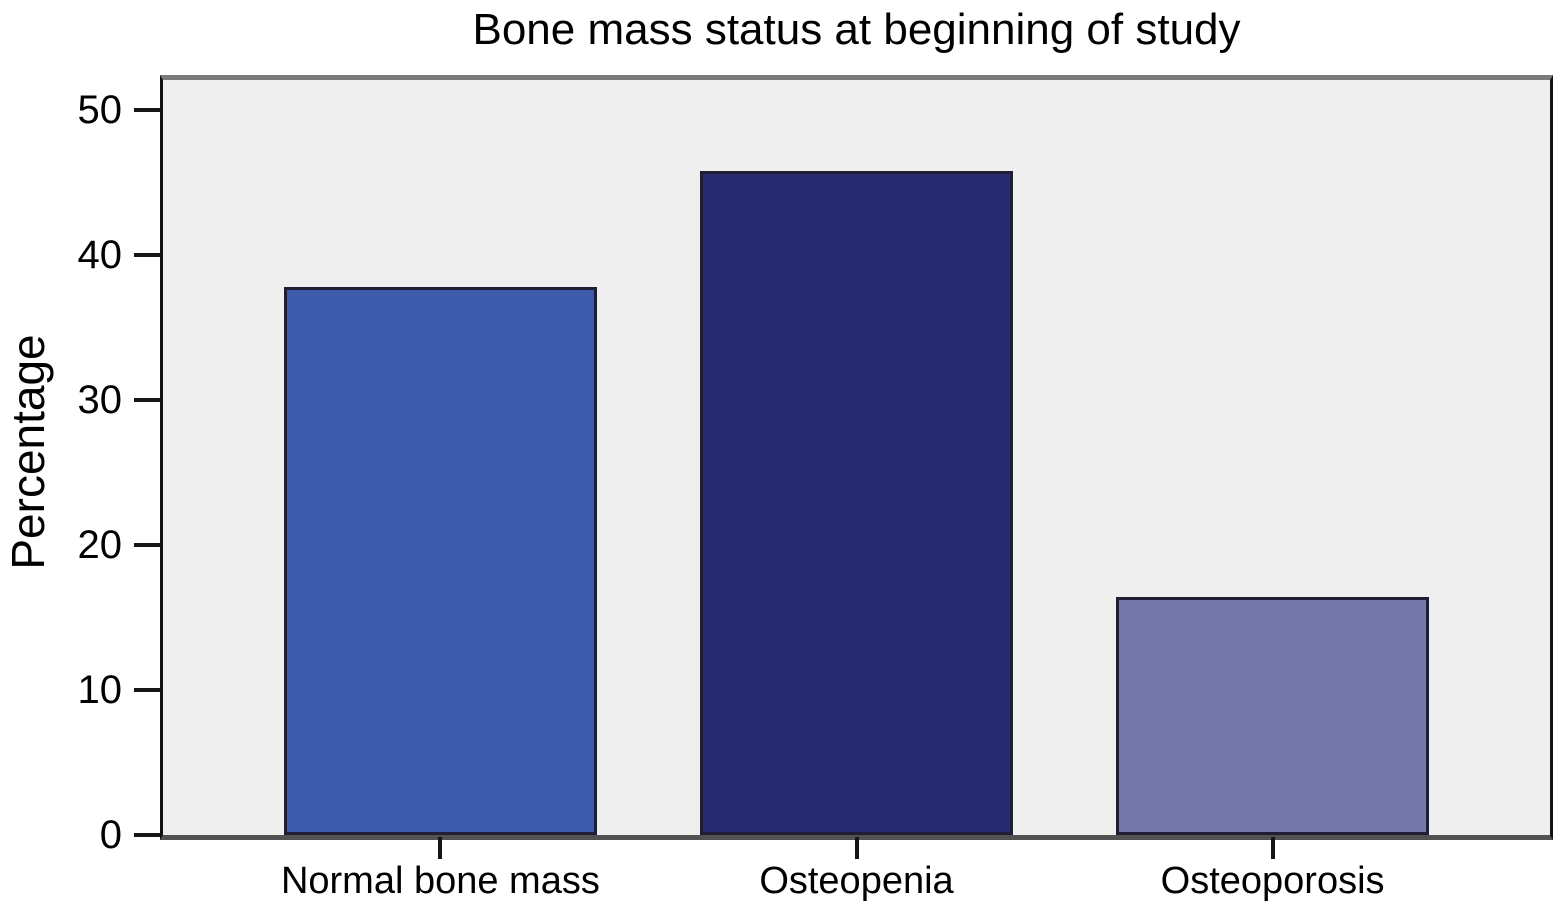  Describe the element at coordinates (856, 881) in the screenshot. I see `x-category-label-osteopenia: Osteopenia` at that location.